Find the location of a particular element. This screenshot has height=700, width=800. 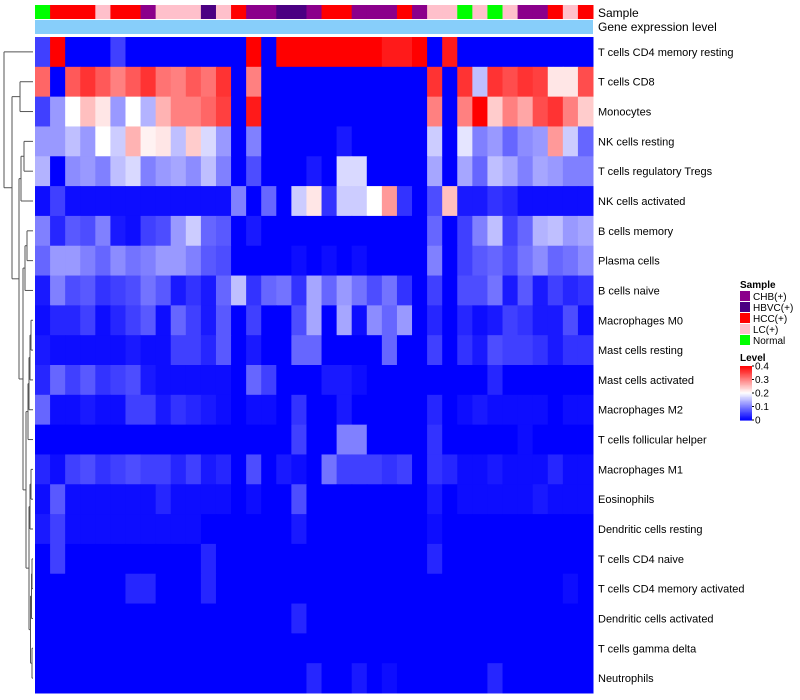

legend-label: Normal is located at coordinates (769, 341).